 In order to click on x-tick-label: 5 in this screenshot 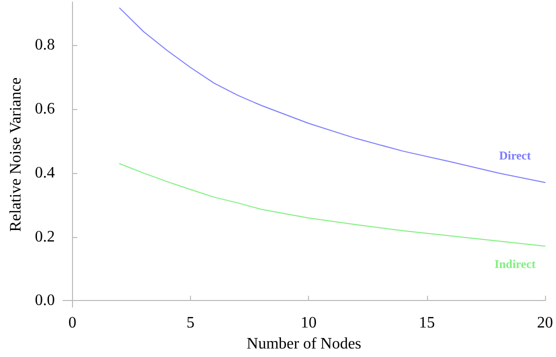, I will do `click(190, 323)`.